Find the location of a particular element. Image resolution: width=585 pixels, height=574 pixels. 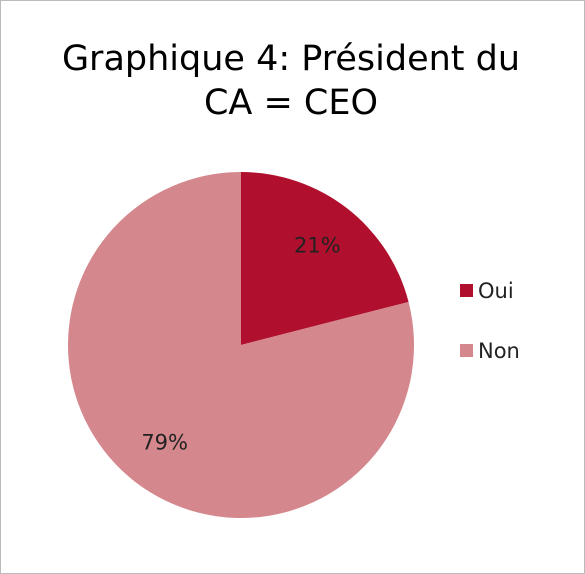

legend-label: Non is located at coordinates (499, 351).